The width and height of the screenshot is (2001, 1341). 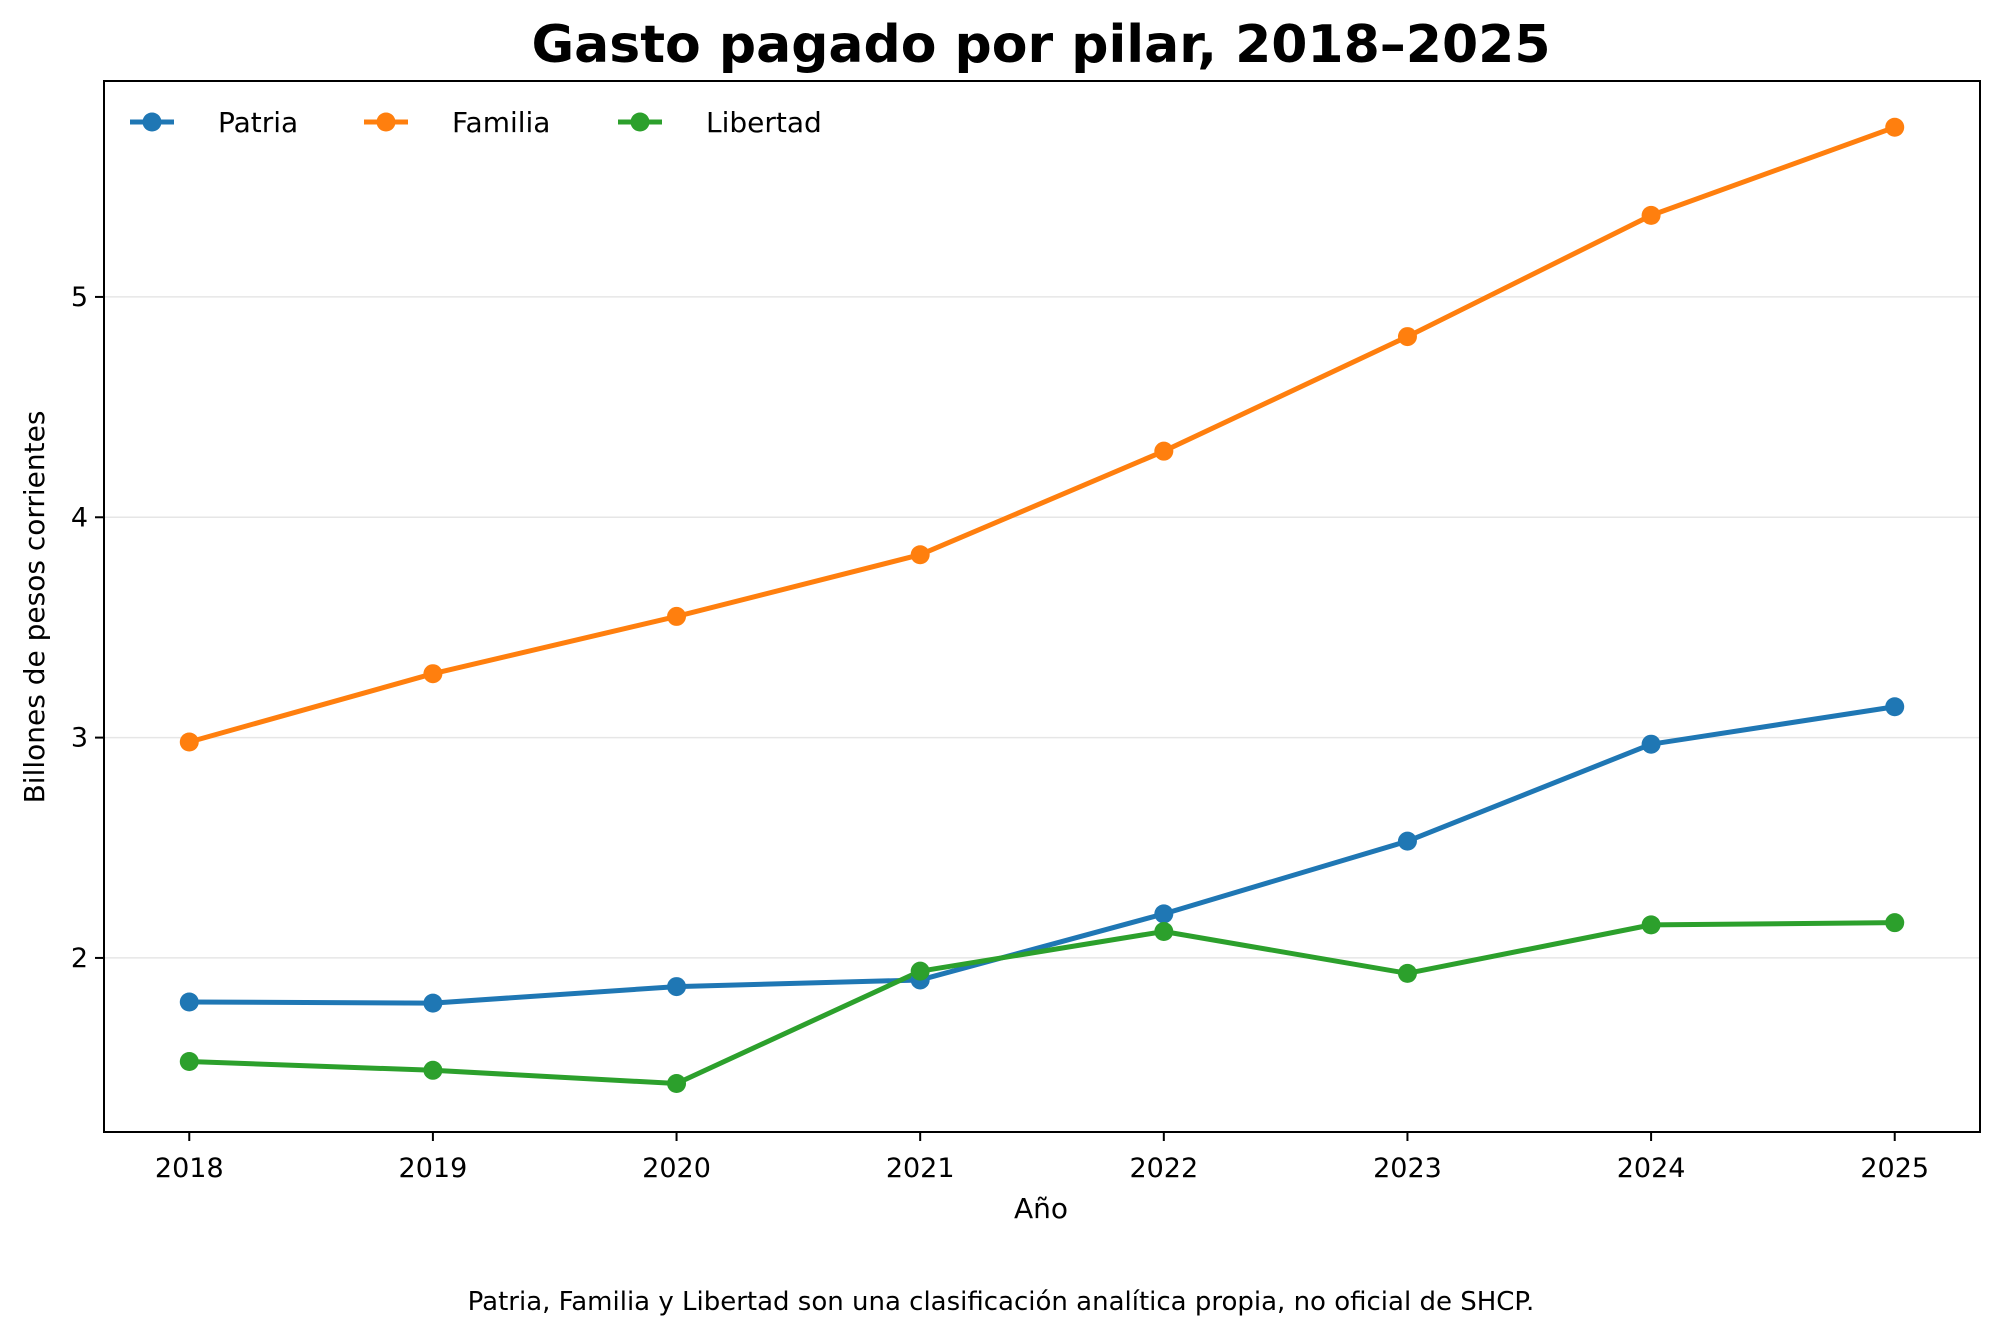 I want to click on legend-marker-libertad, so click(x=640, y=122).